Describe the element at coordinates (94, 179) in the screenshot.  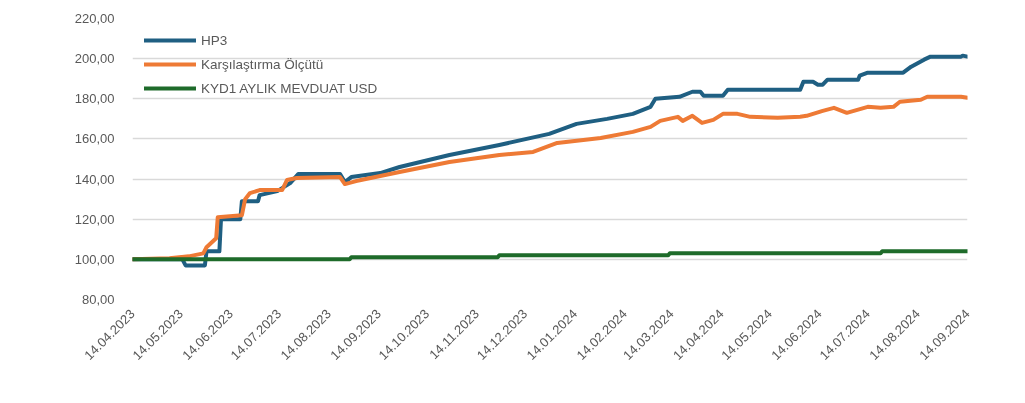
I see `y-tick-label: 140,00` at that location.